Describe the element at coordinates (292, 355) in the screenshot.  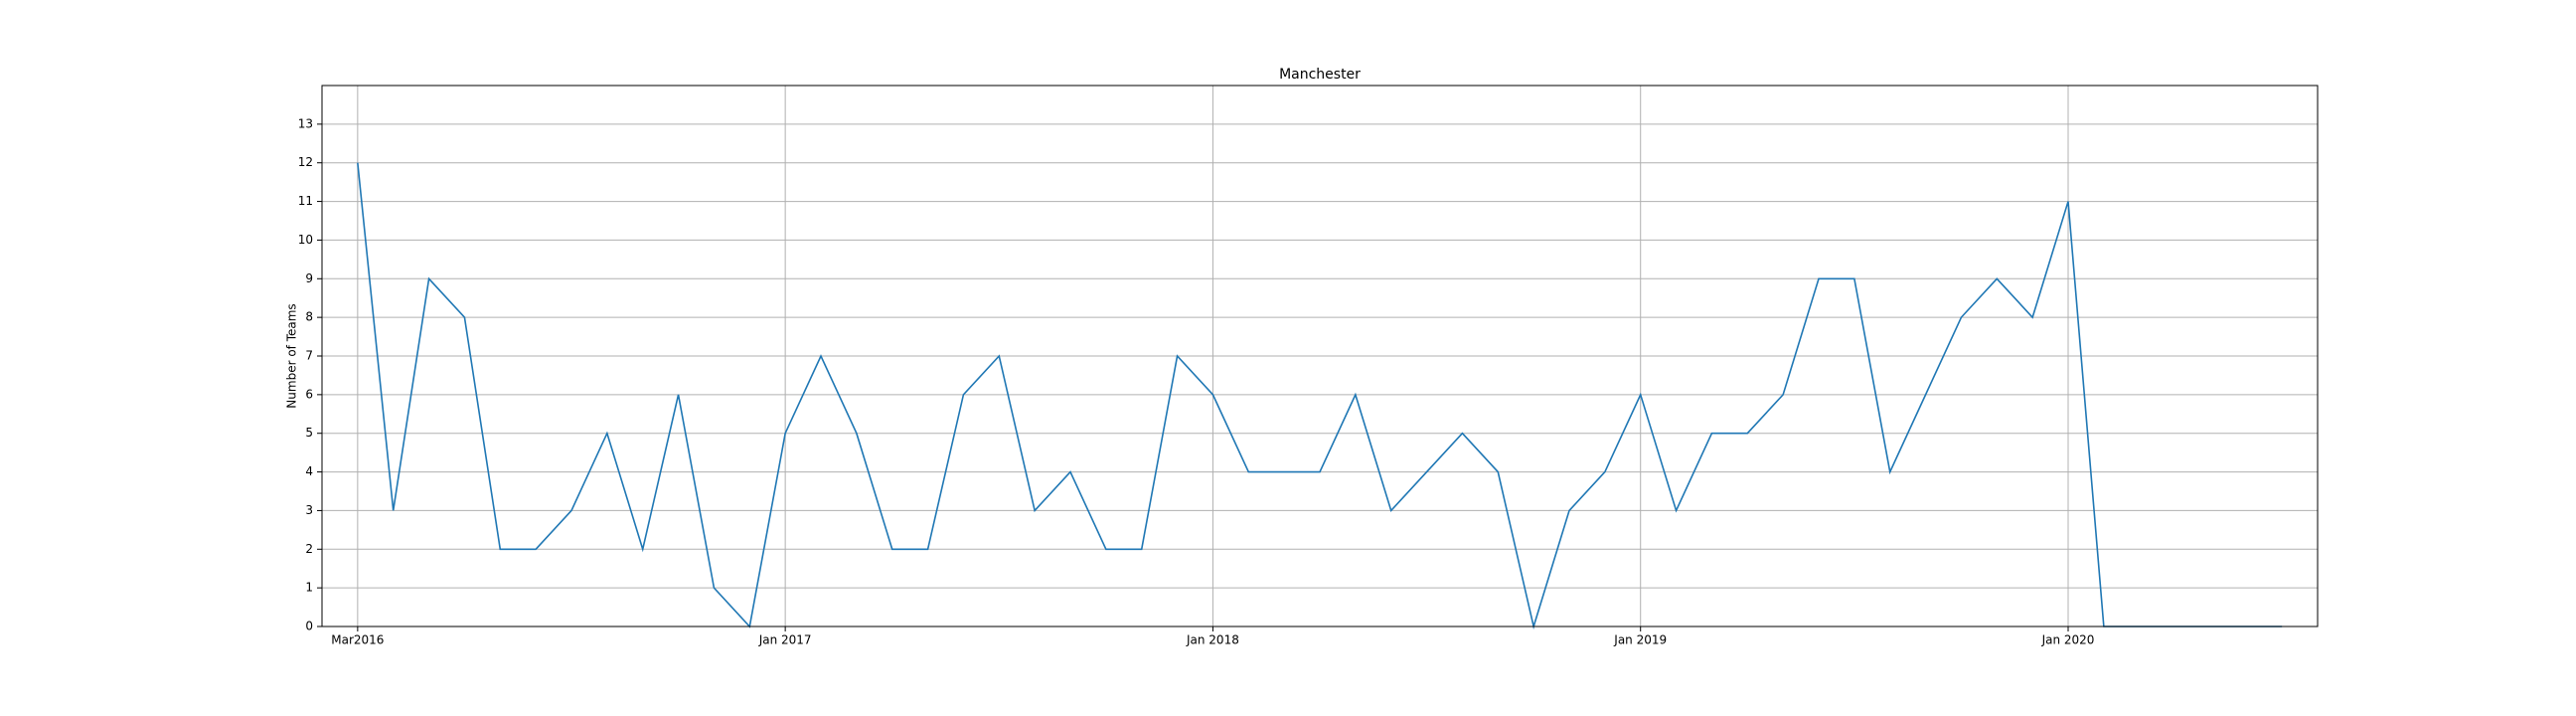
I see `y-axis-label: Number of Teams` at that location.